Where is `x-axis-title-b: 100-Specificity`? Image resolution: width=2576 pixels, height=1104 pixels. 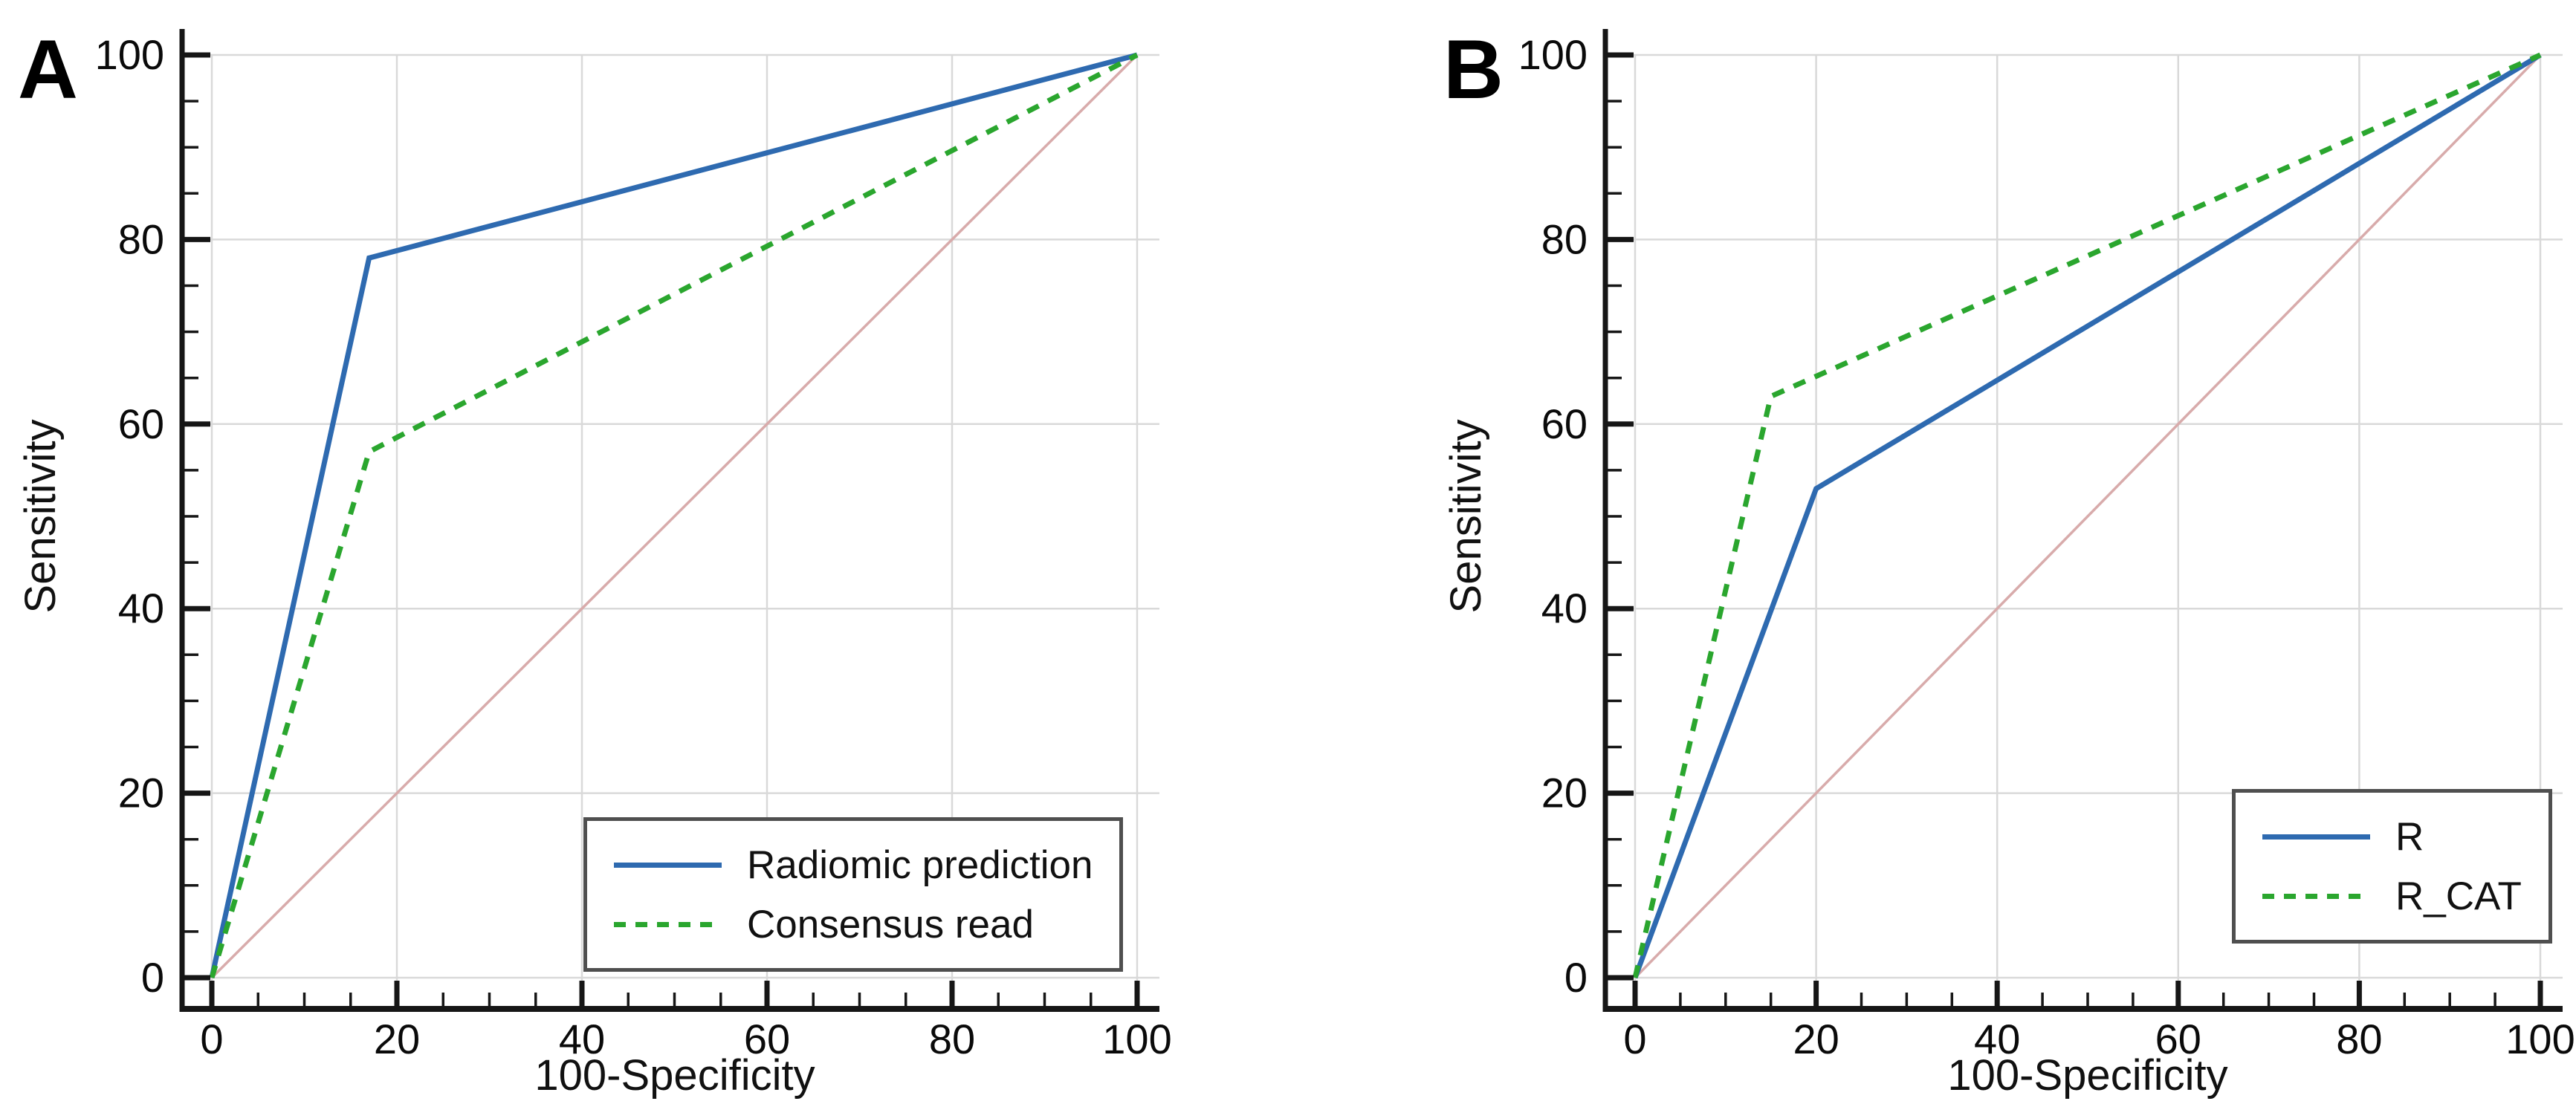
x-axis-title-b: 100-Specificity is located at coordinates (2087, 1075).